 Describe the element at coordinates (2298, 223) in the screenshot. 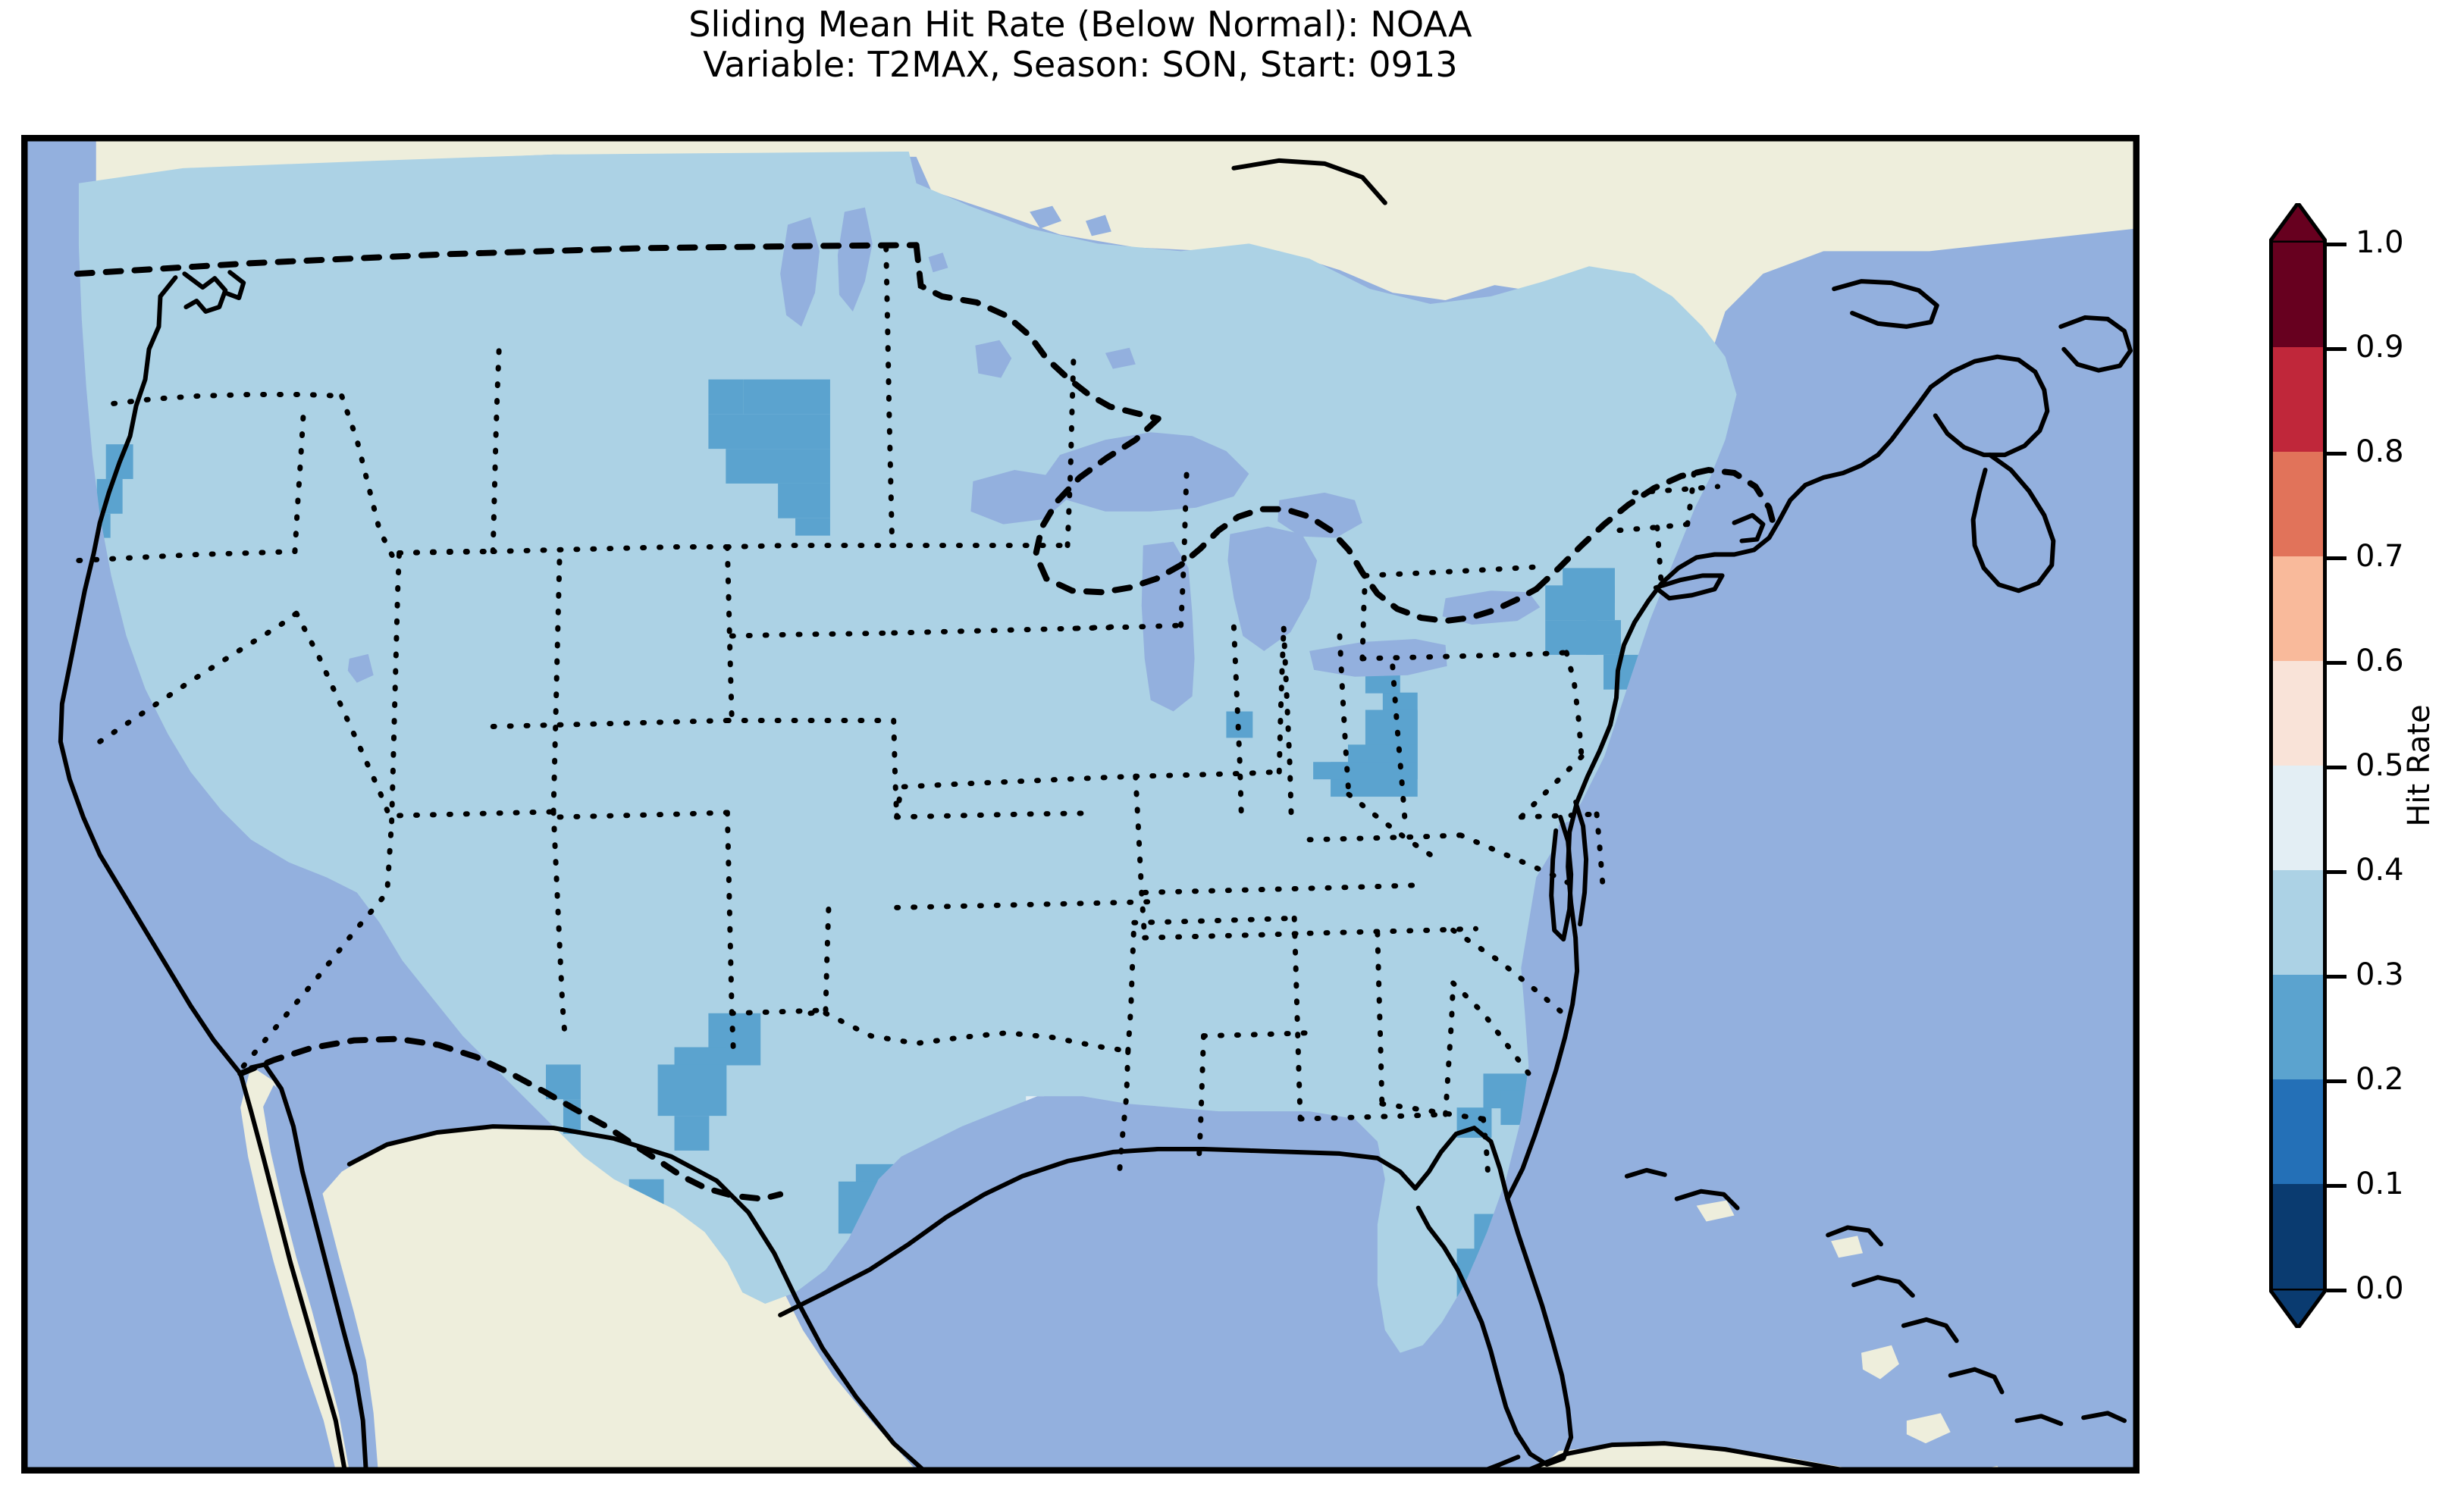

I see `colorbar-extend-top` at that location.